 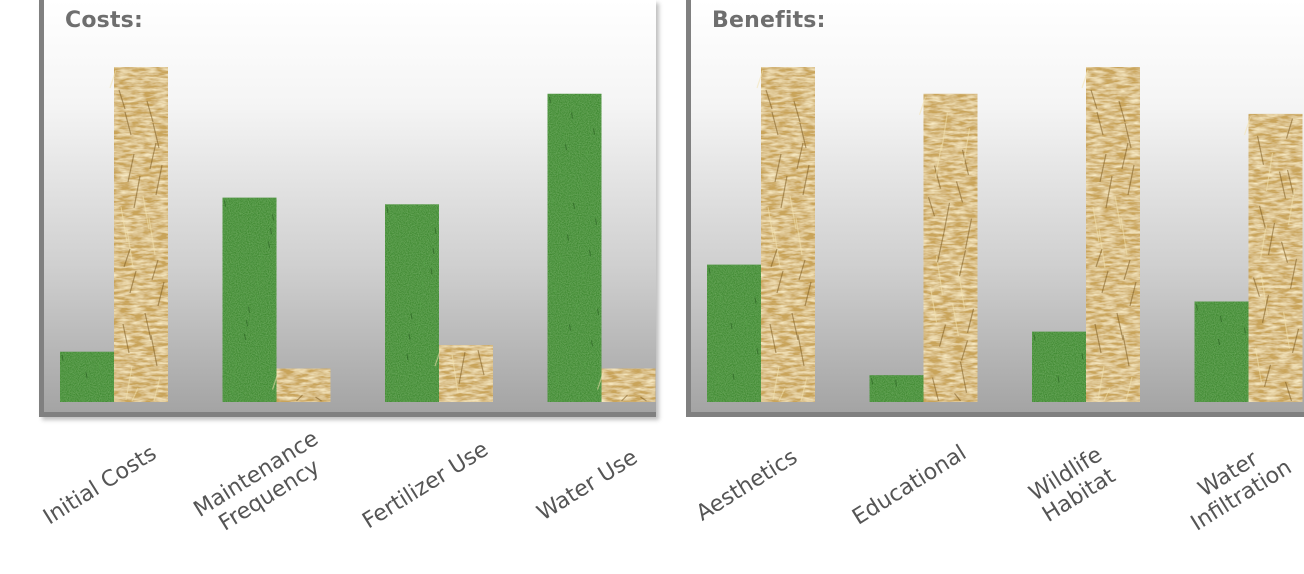 I want to click on category-label-costs-1: Maintenance Frequency, so click(x=256, y=481).